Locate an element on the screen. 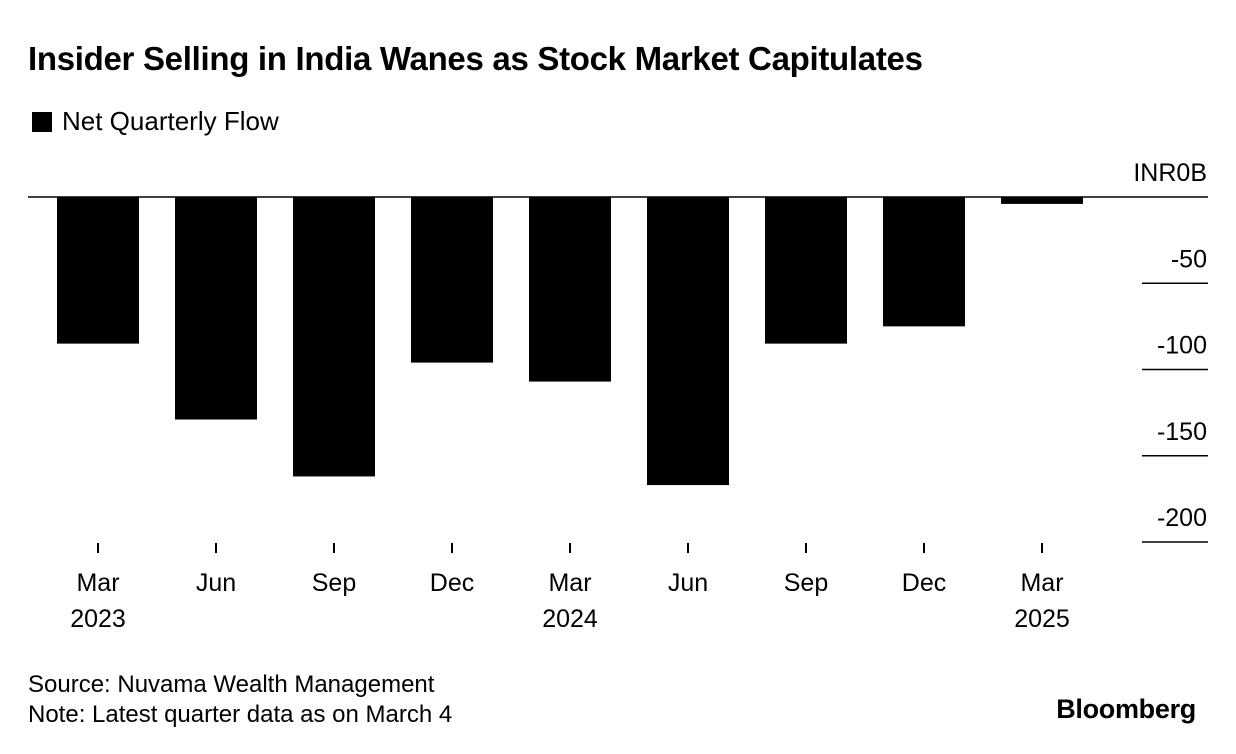 This screenshot has width=1236, height=754. data-note: Note: Latest quarter data as on March 4 is located at coordinates (240, 714).